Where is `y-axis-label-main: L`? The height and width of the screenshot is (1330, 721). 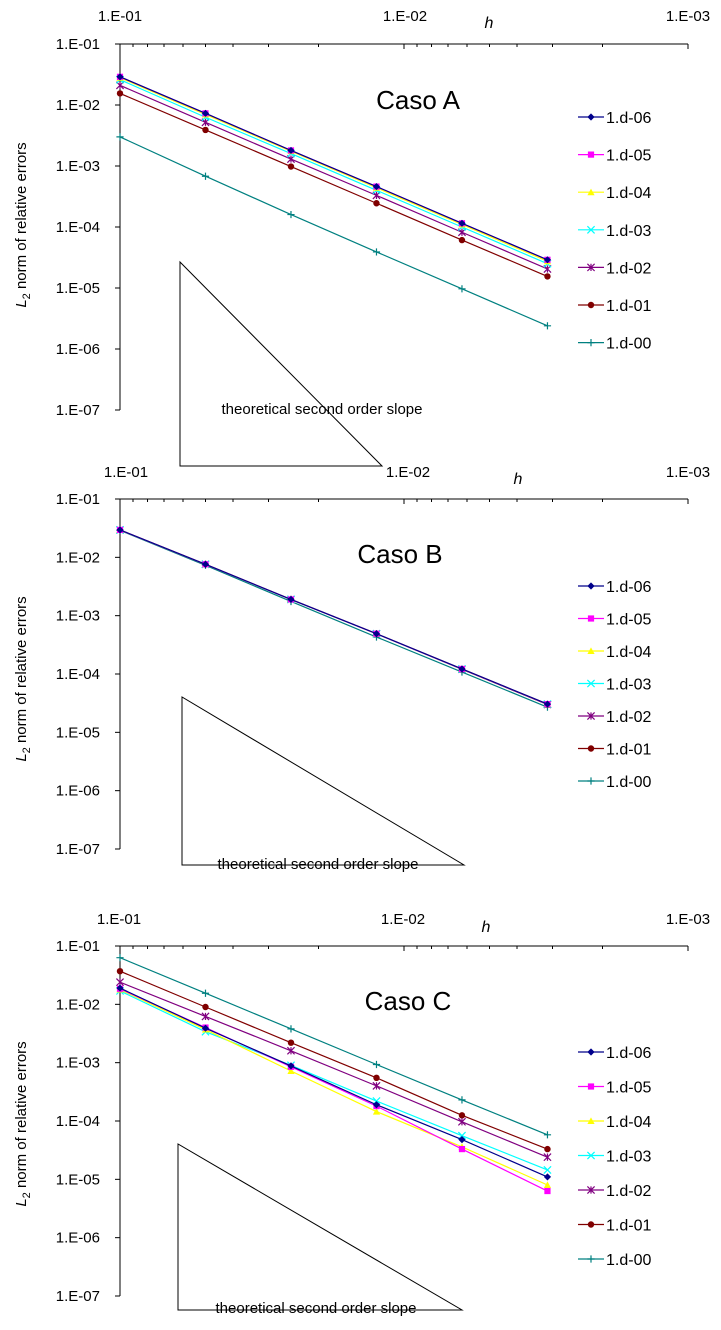
y-axis-label-main: L is located at coordinates (21, 1202).